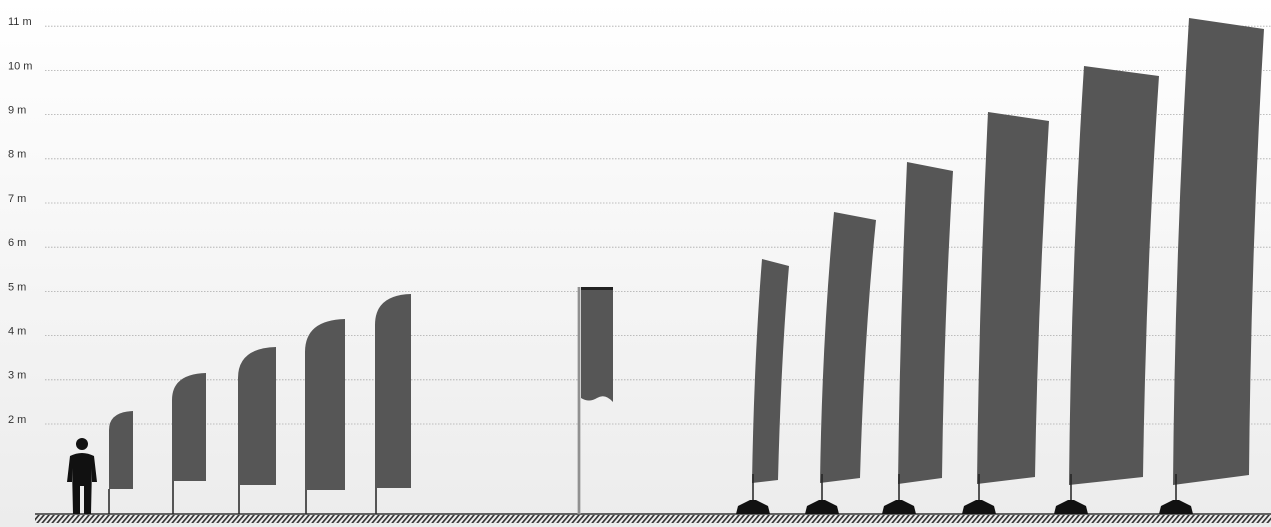 Image resolution: width=1271 pixels, height=527 pixels. Describe the element at coordinates (653, 519) in the screenshot. I see `ground-hatch` at that location.